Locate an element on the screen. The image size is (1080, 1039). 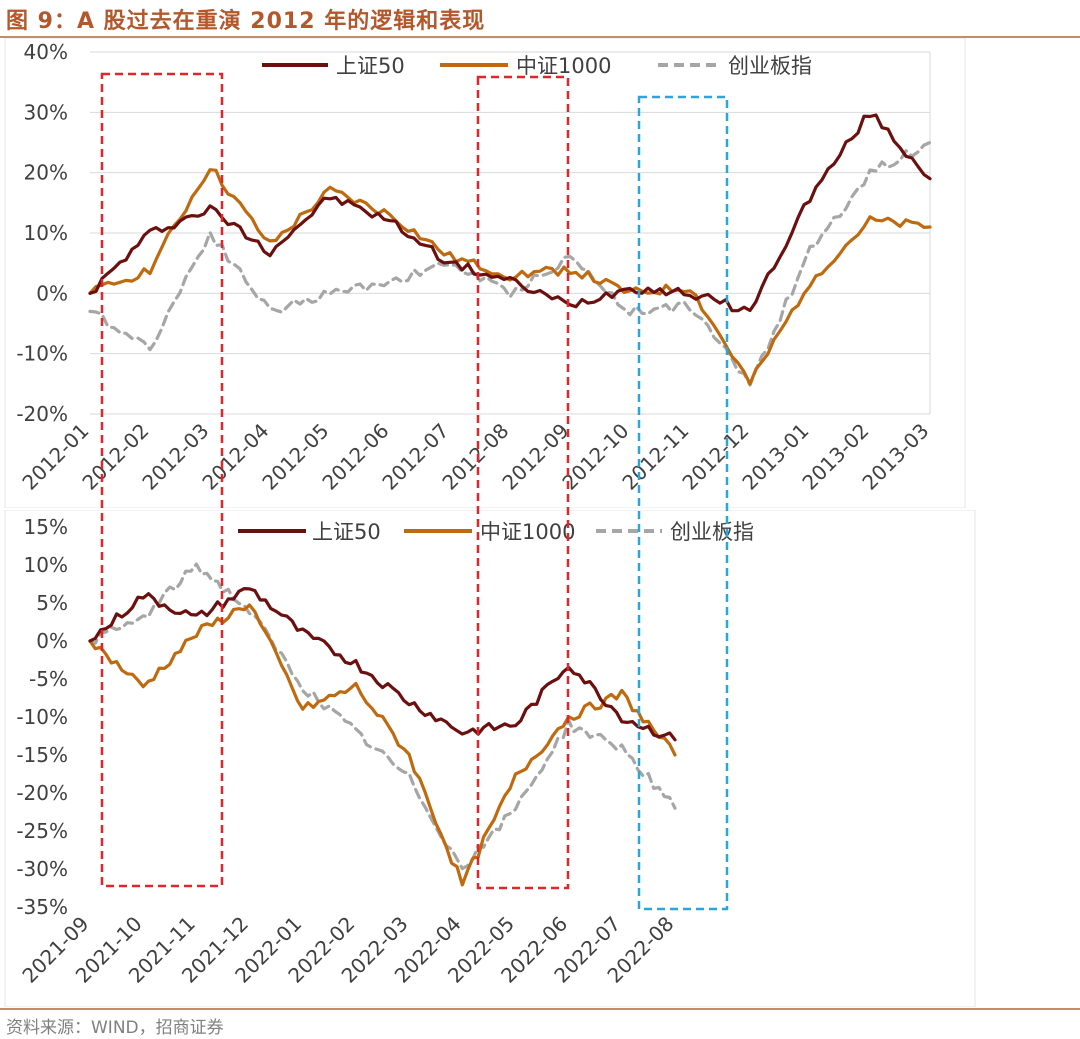
figure-title: 图 9：A 股过去在重演 2012 年的逻辑和表现 is located at coordinates (246, 21).